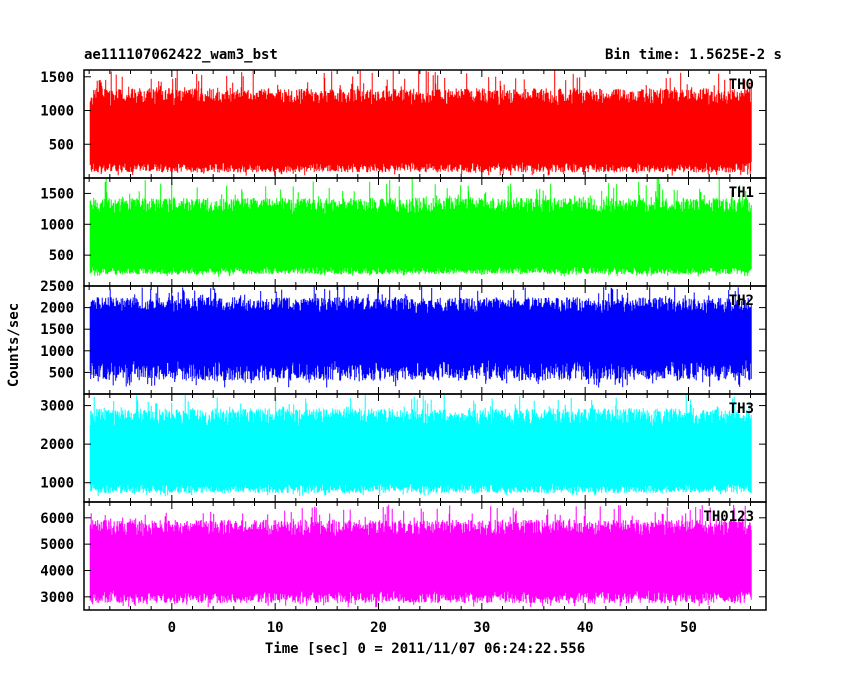 The height and width of the screenshot is (680, 850). Describe the element at coordinates (57, 519) in the screenshot. I see `y-tick-label: 6000` at that location.